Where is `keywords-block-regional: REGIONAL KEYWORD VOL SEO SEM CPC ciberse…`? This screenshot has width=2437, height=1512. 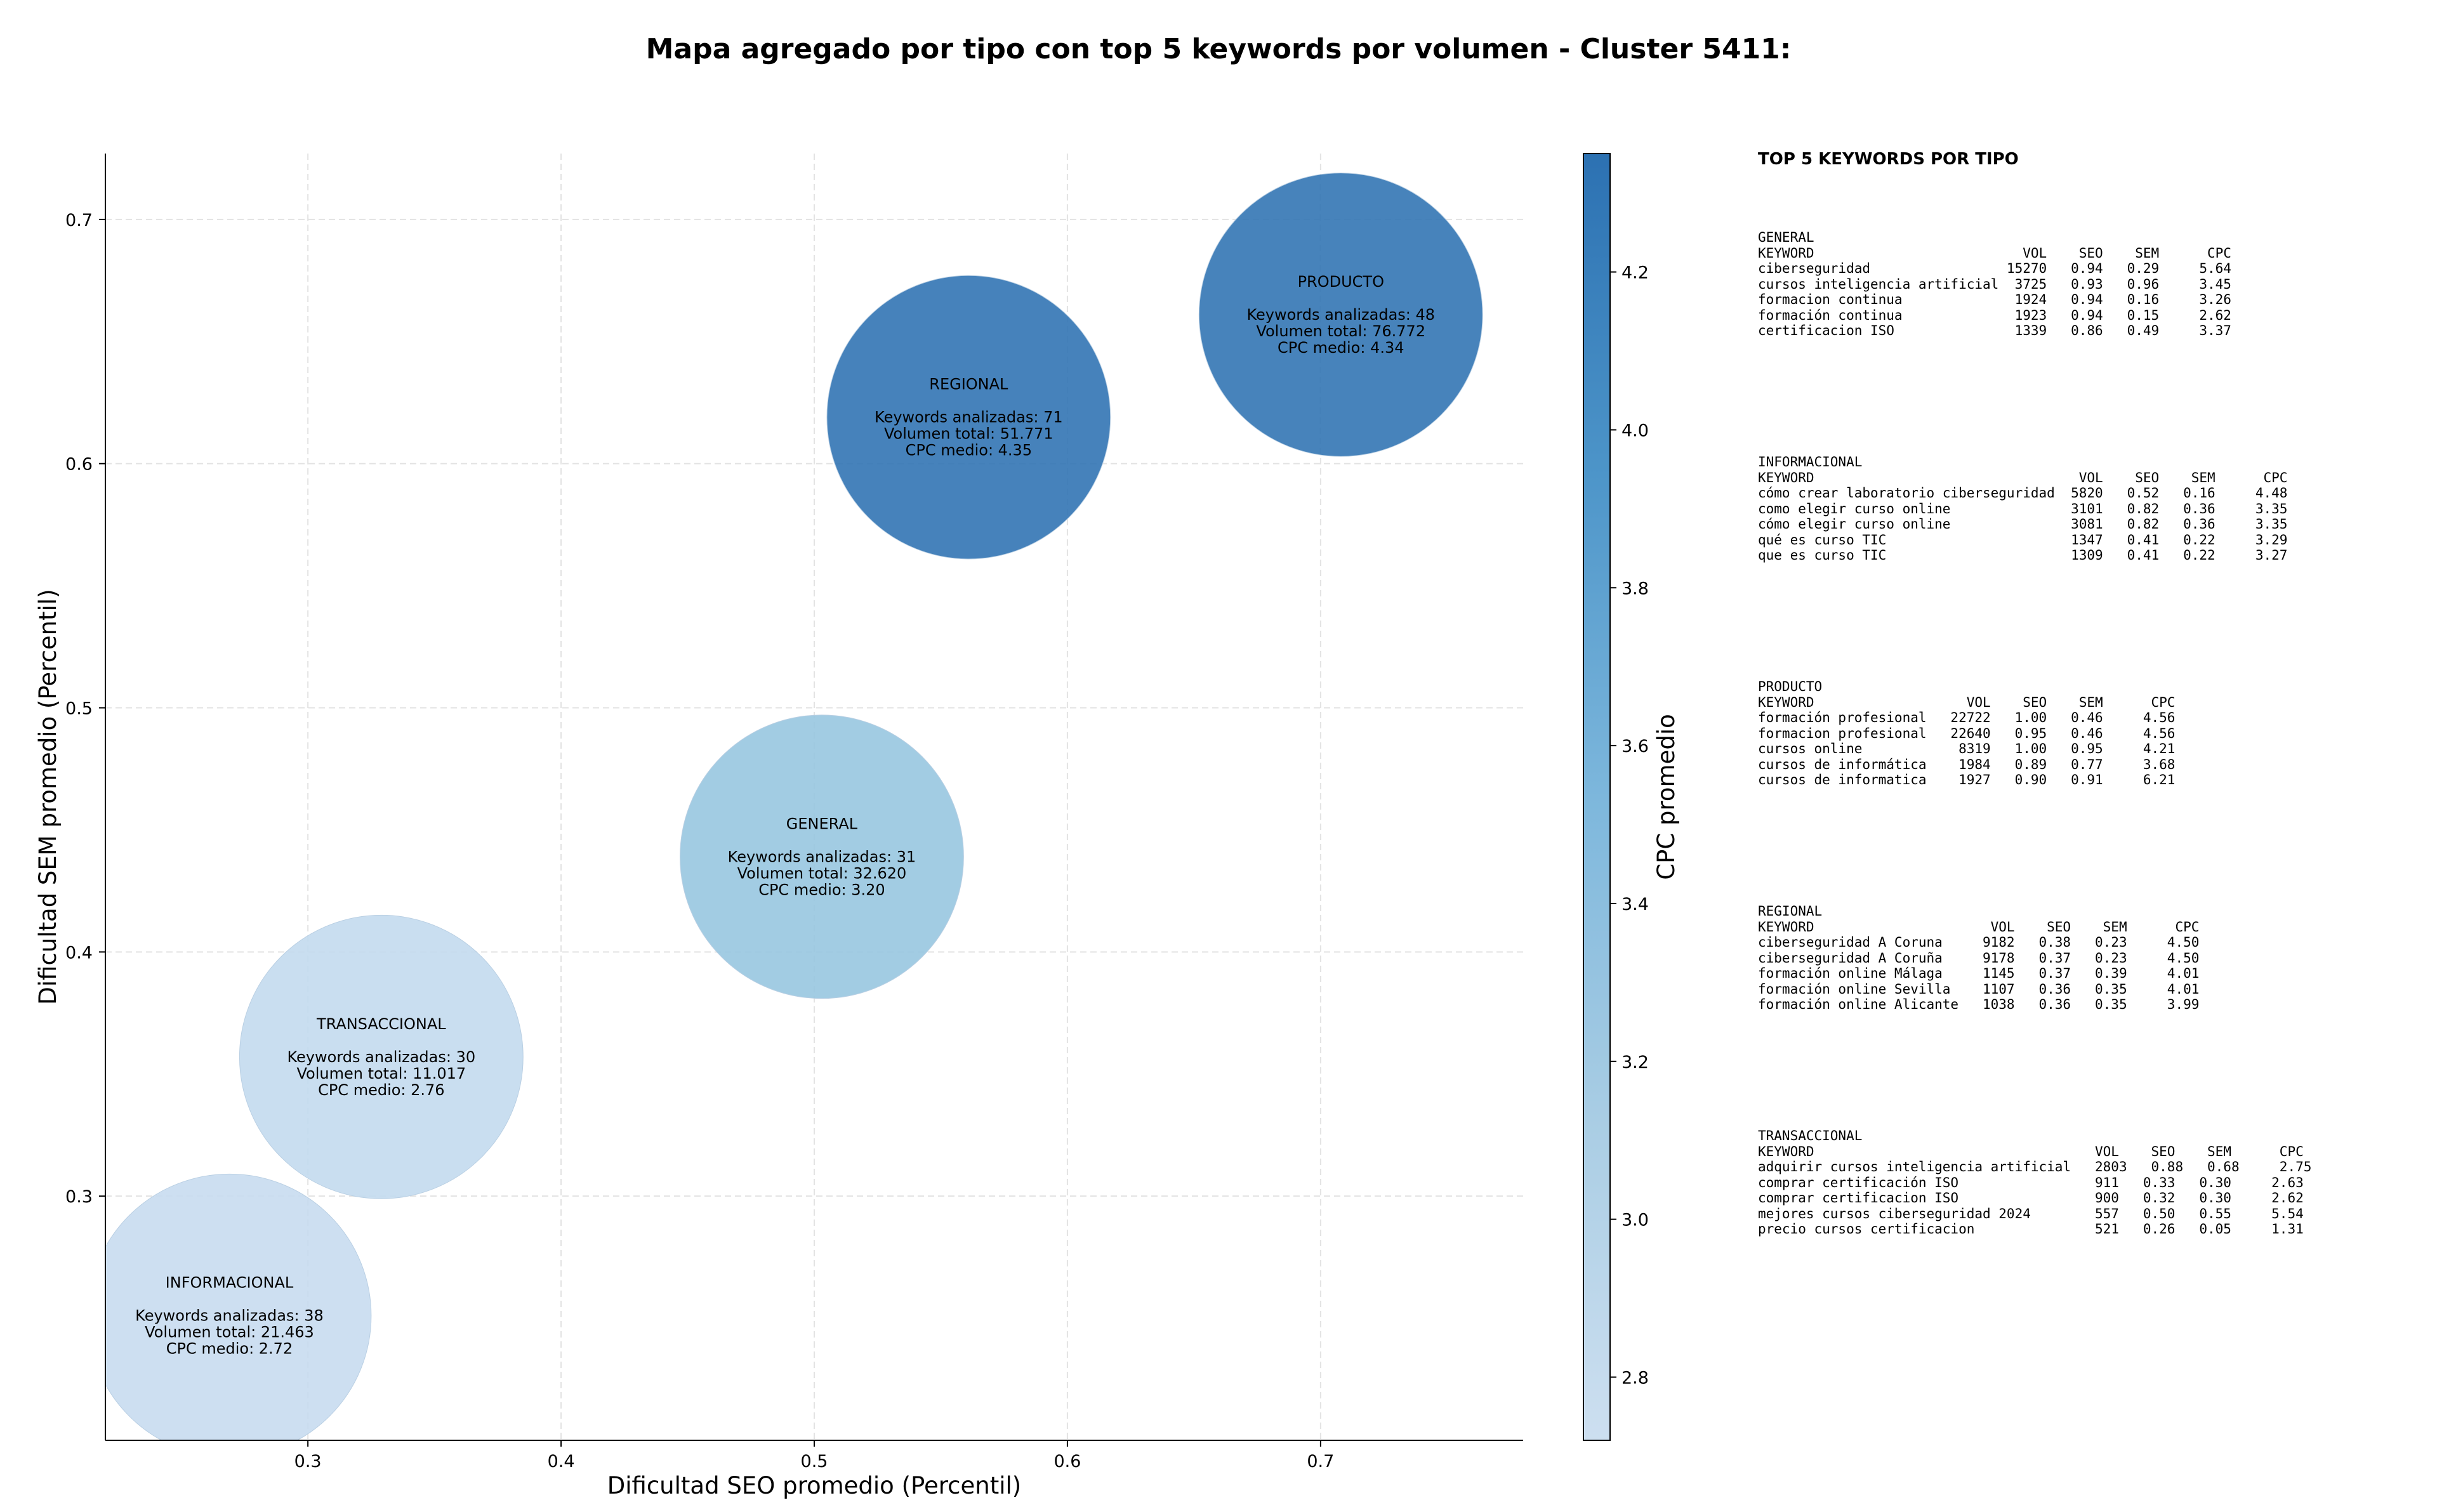 keywords-block-regional: REGIONAL KEYWORD VOL SEO SEM CPC ciberse… is located at coordinates (1978, 959).